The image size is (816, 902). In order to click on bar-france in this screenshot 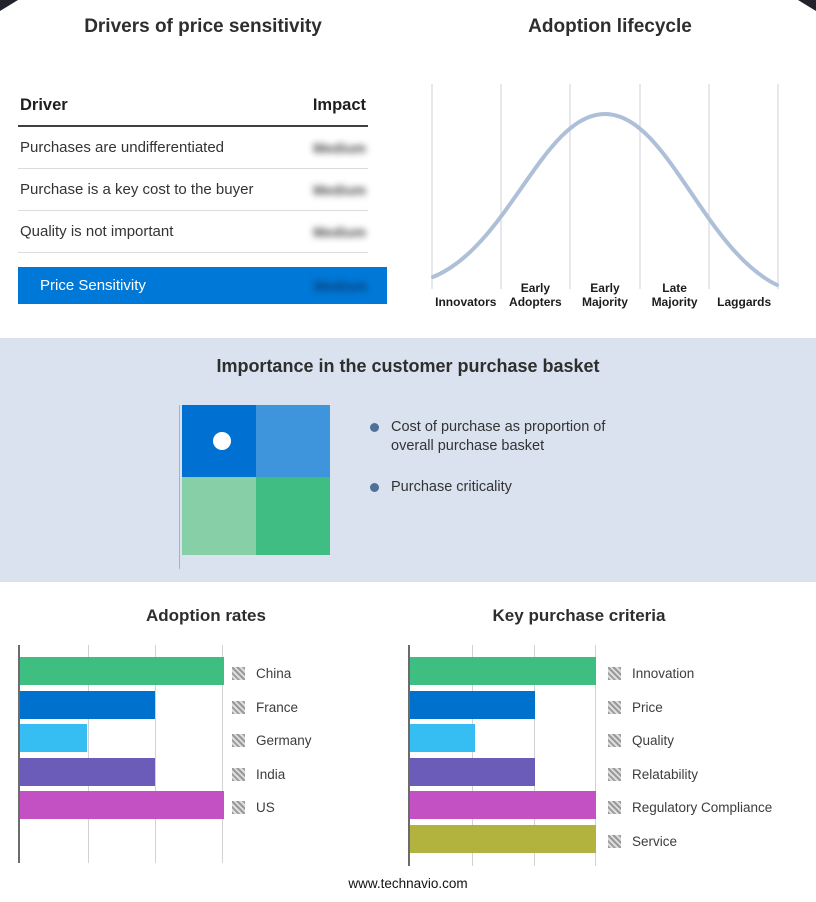, I will do `click(87, 704)`.